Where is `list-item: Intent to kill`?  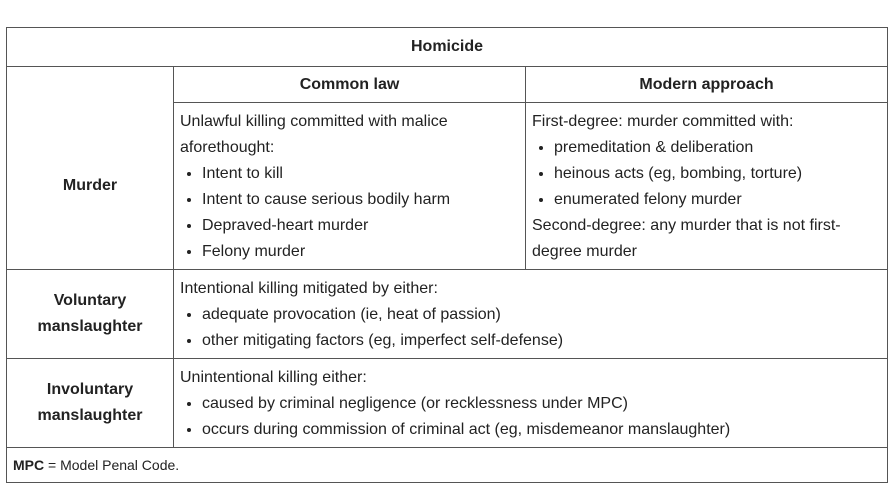 list-item: Intent to kill is located at coordinates (360, 174).